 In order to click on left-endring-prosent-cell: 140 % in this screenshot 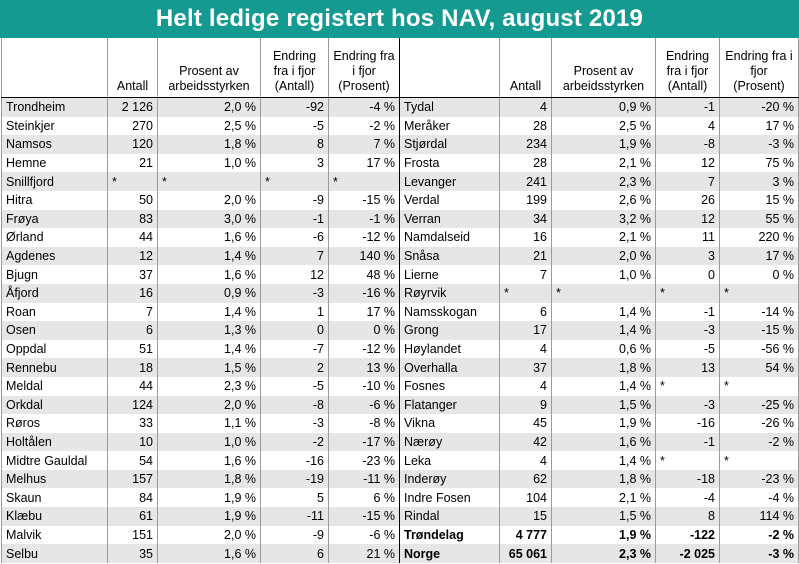, I will do `click(364, 256)`.